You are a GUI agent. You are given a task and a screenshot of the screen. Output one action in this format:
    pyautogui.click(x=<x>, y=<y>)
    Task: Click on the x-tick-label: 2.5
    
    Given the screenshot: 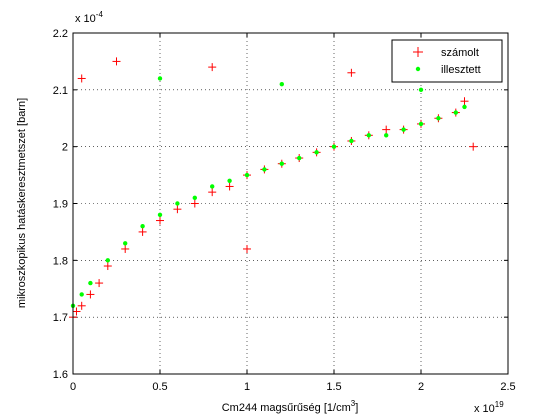 What is the action you would take?
    pyautogui.click(x=507, y=387)
    